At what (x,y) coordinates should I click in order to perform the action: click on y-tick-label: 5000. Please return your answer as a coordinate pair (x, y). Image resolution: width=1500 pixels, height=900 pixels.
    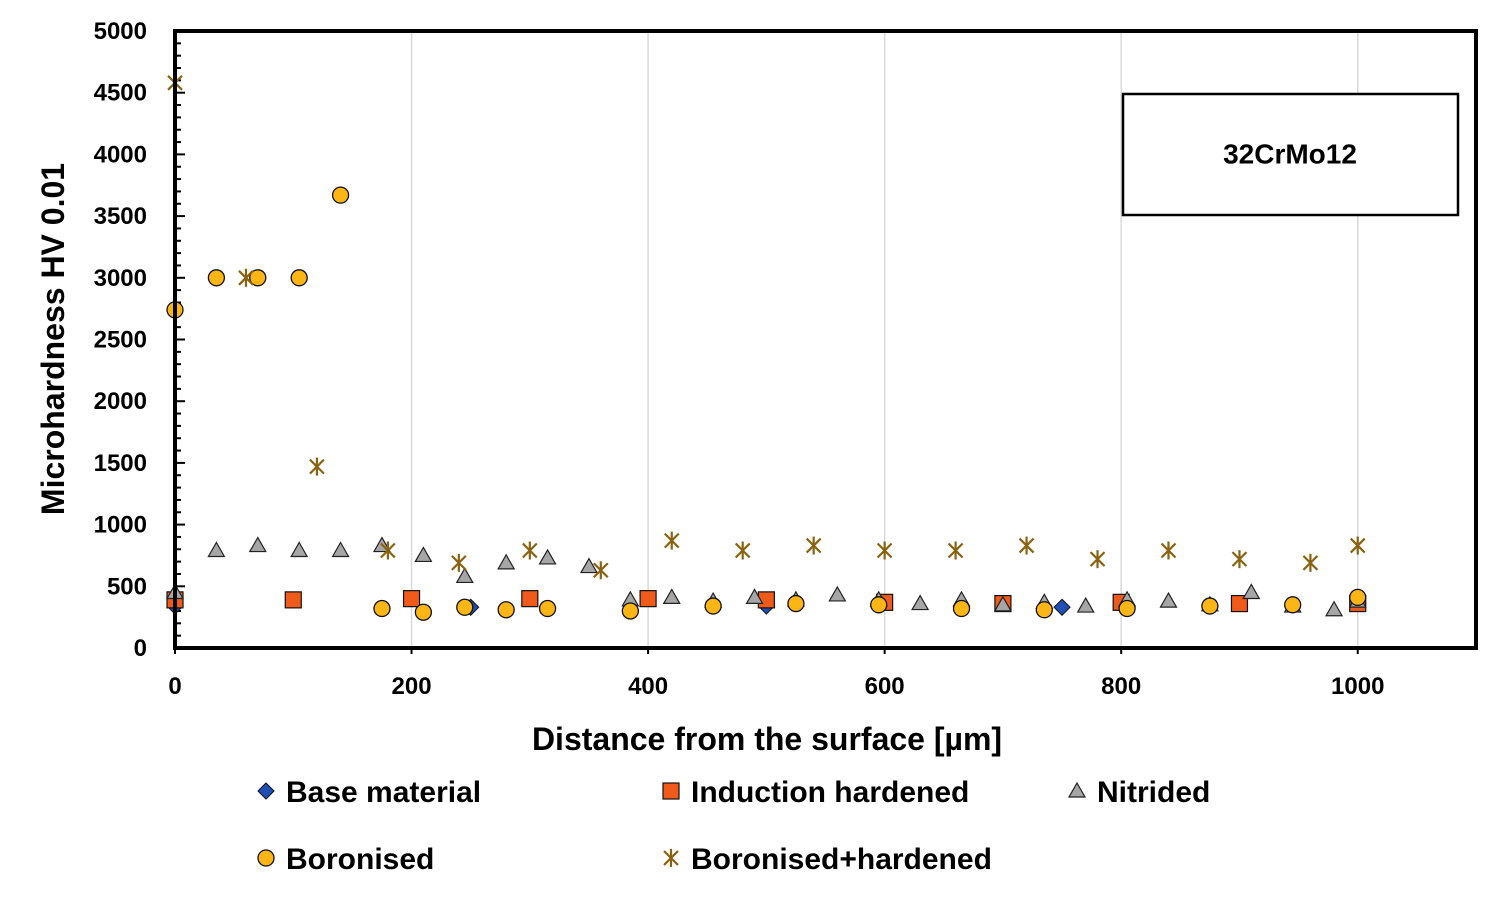
    Looking at the image, I should click on (120, 31).